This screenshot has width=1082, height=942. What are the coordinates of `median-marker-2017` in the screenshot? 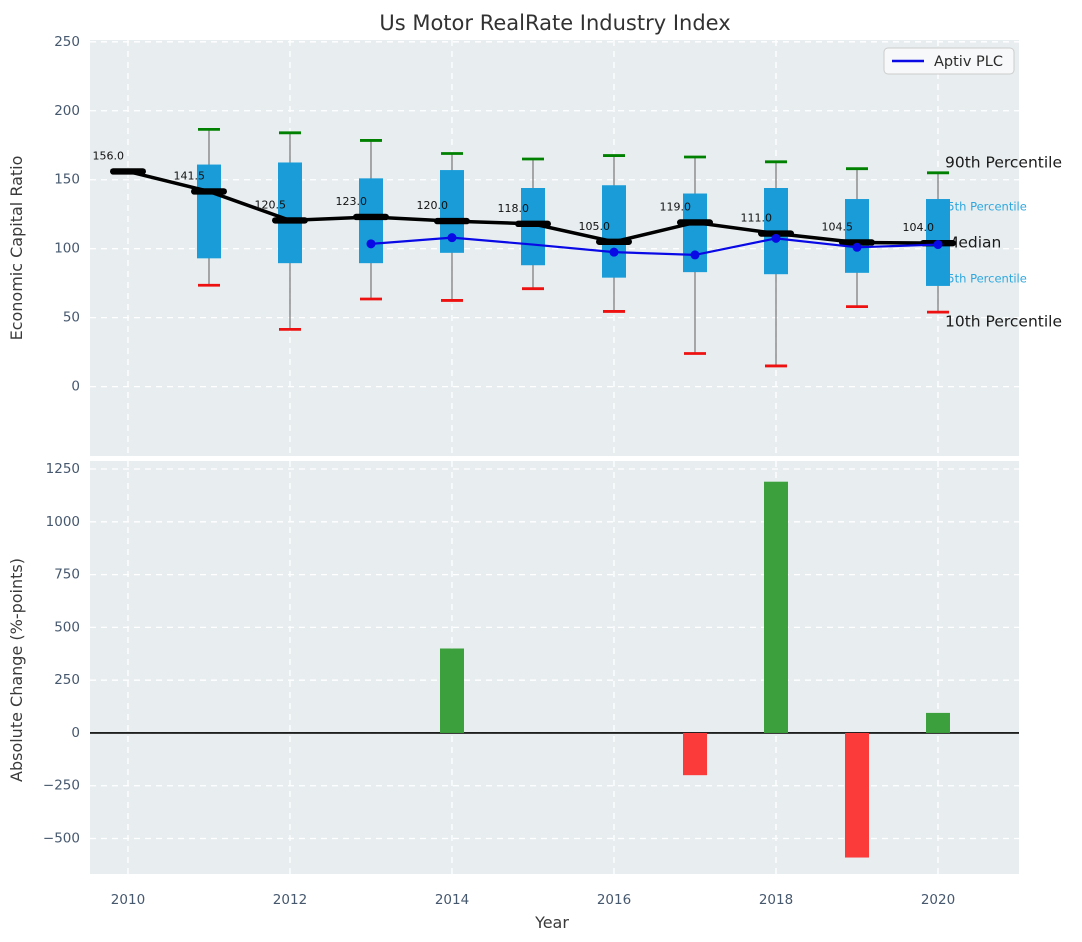 It's located at (694, 222).